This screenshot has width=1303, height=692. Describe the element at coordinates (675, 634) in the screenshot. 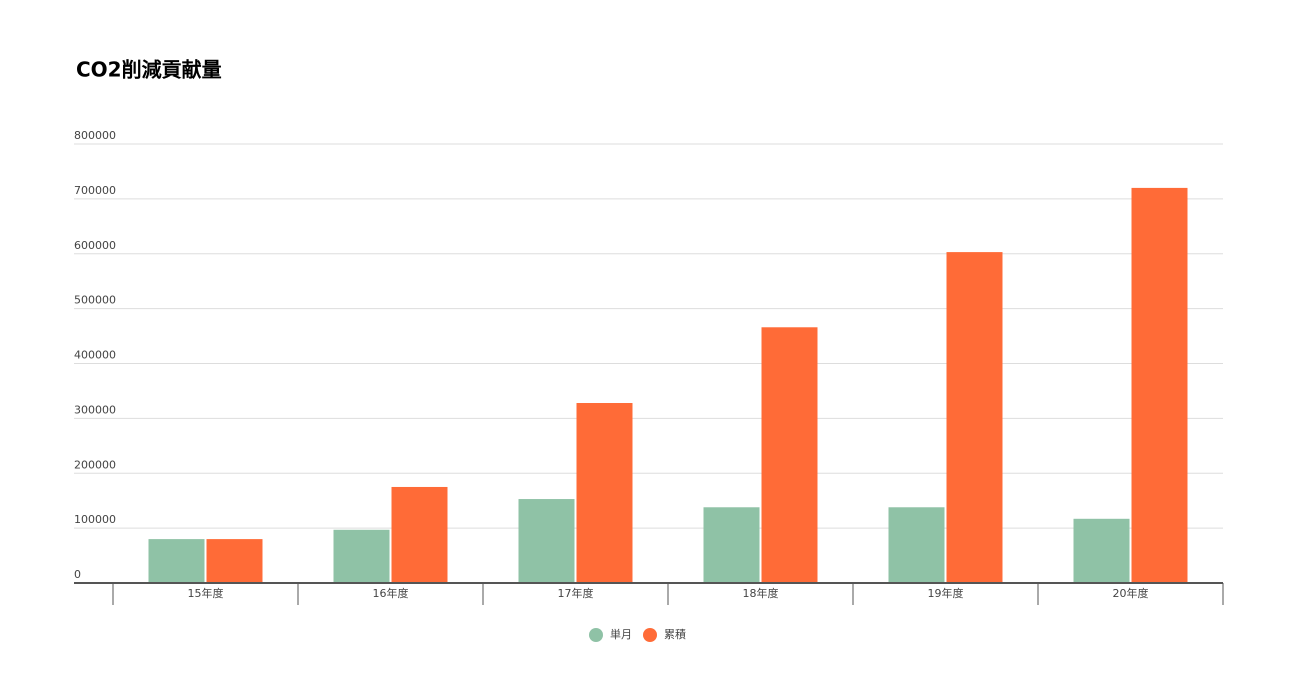

I see `legend-label: 累積` at that location.